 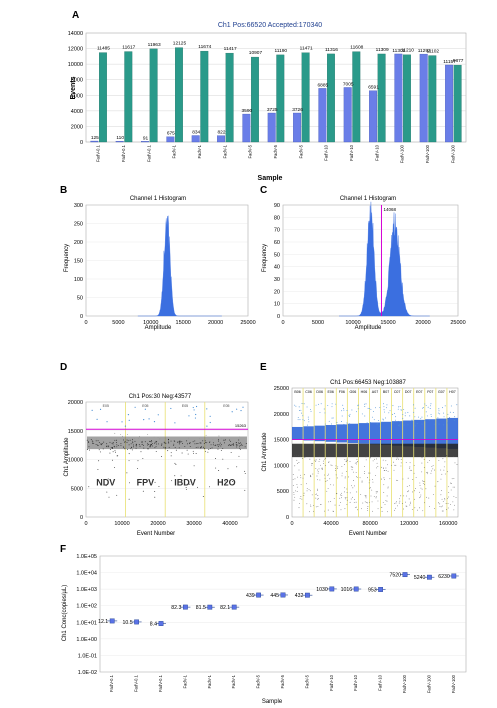 What do you see at coordinates (247, 111) in the screenshot?
I see `panel-a-data-label: 3590` at bounding box center [247, 111].